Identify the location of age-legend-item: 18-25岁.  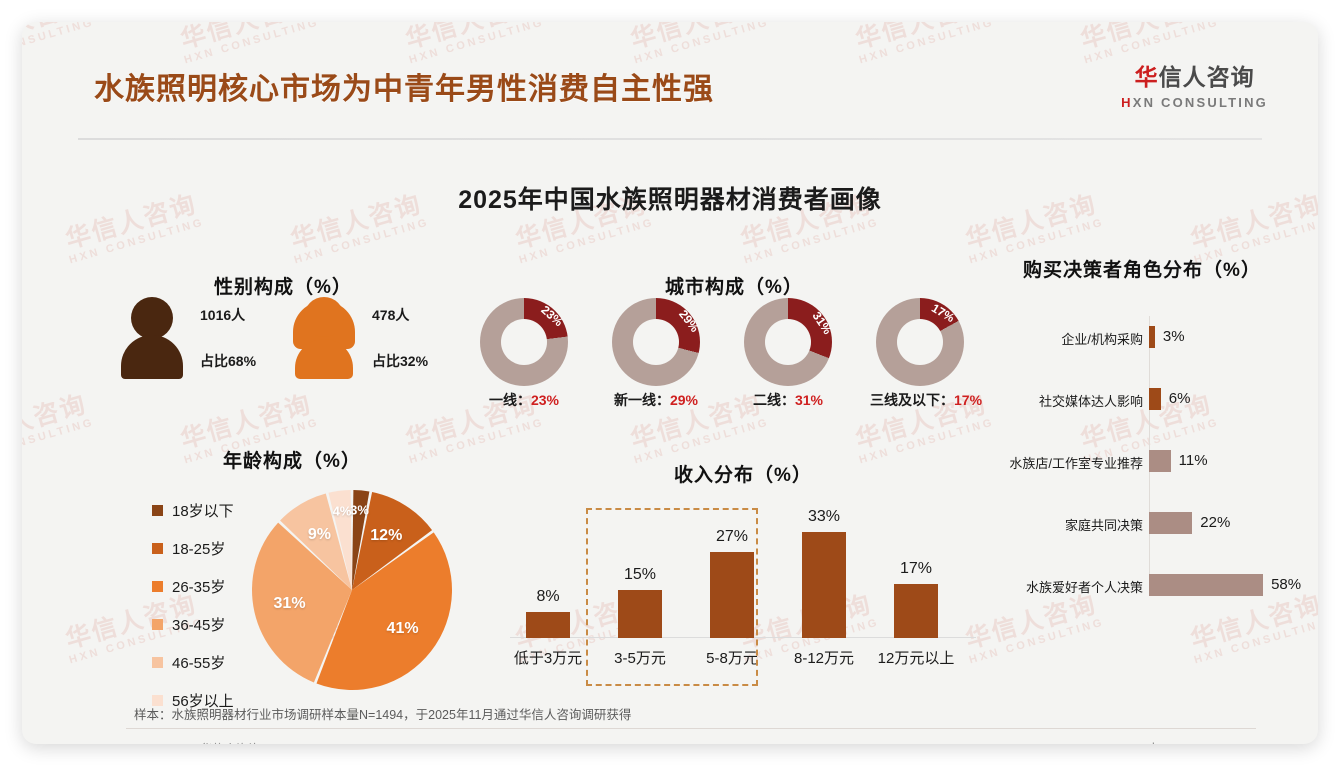
(193, 548).